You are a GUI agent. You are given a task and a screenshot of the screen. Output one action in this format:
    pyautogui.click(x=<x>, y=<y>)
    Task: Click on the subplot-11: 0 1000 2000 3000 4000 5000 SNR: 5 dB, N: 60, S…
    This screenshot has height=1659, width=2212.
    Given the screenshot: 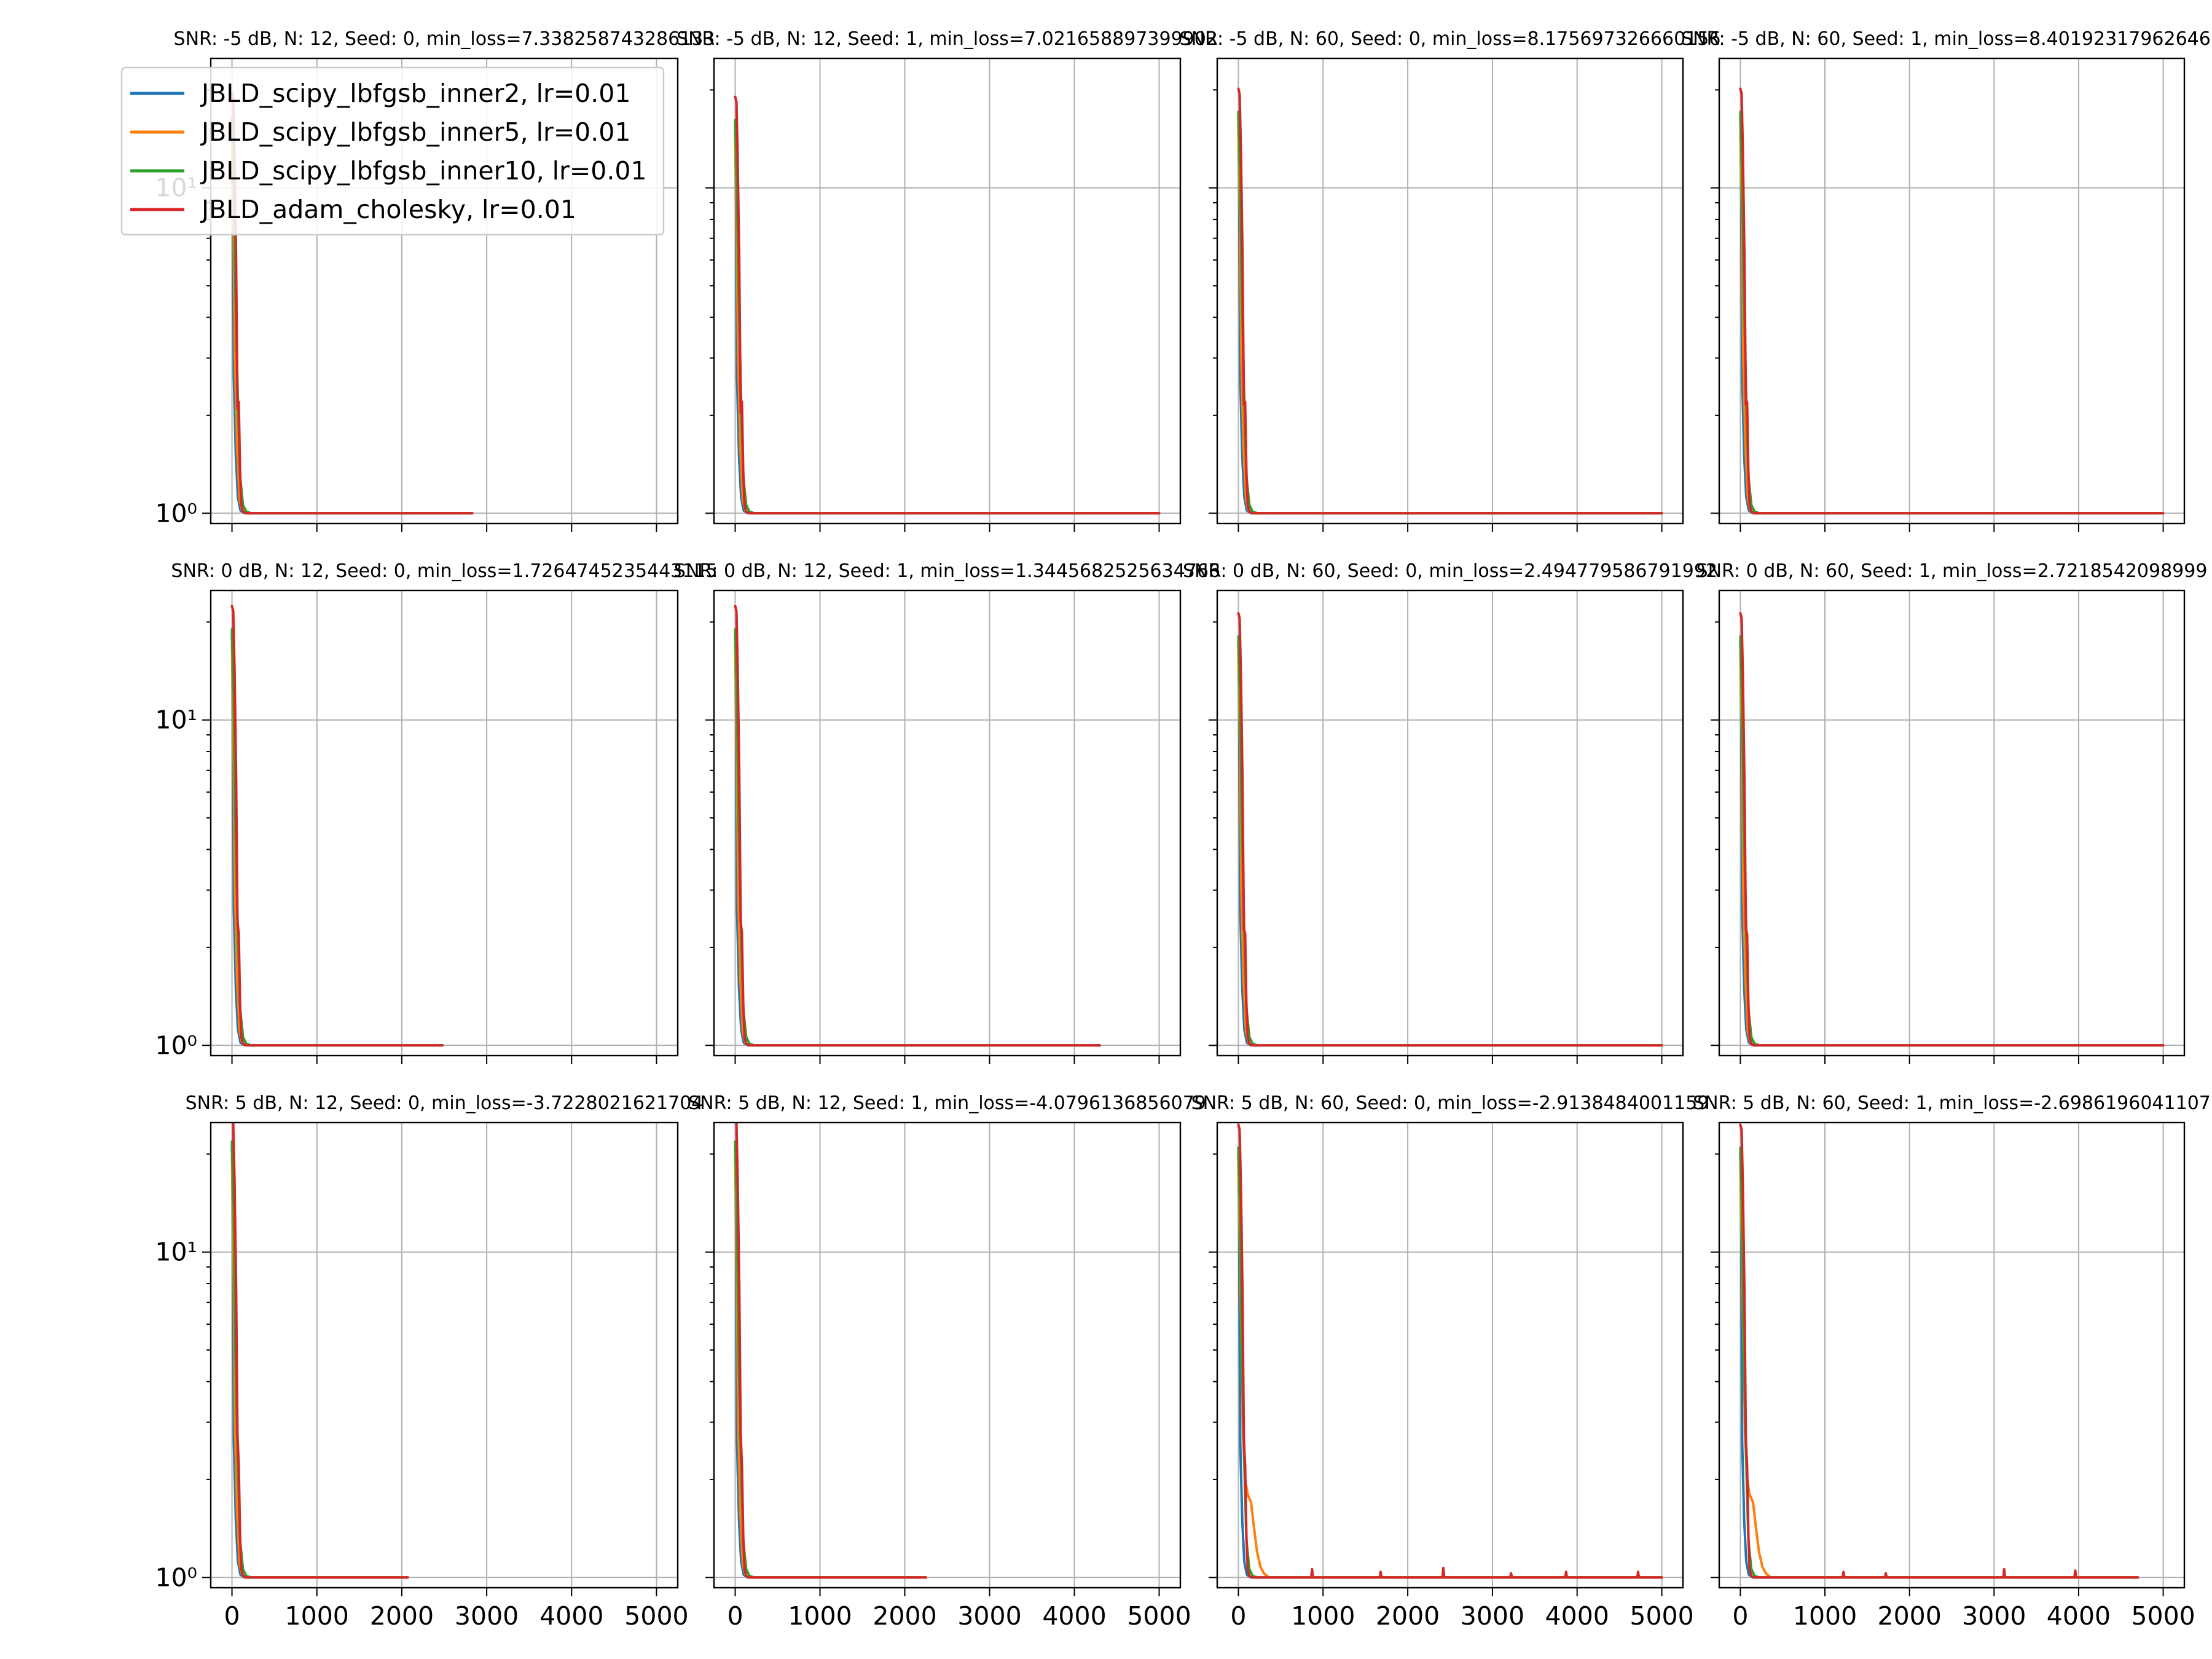 What is the action you would take?
    pyautogui.click(x=1450, y=1361)
    